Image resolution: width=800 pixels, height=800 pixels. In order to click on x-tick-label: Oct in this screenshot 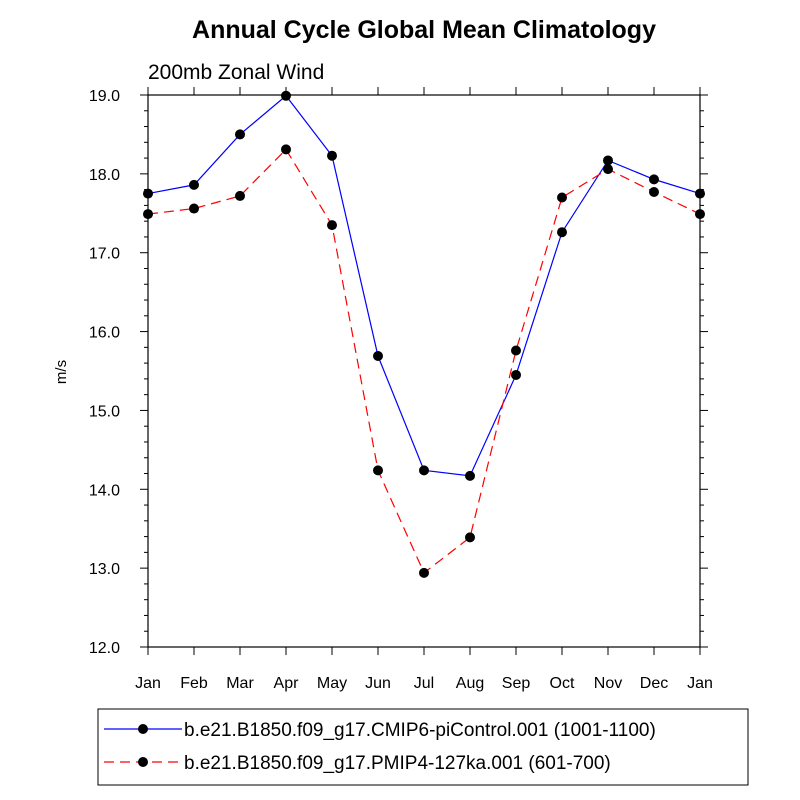, I will do `click(562, 683)`.